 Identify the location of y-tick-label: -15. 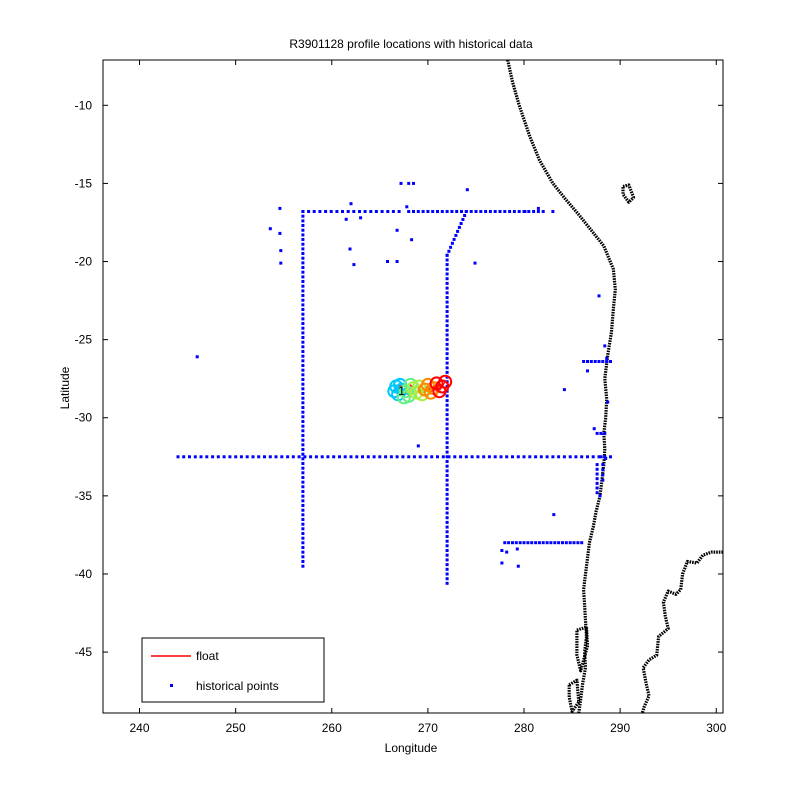
(84, 183).